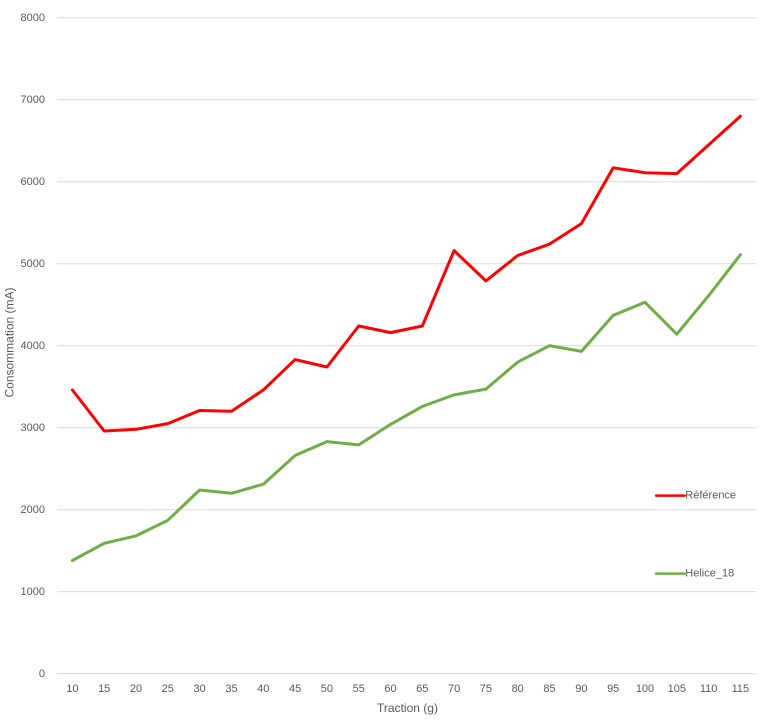  I want to click on svg-text: 5000, so click(33, 264).